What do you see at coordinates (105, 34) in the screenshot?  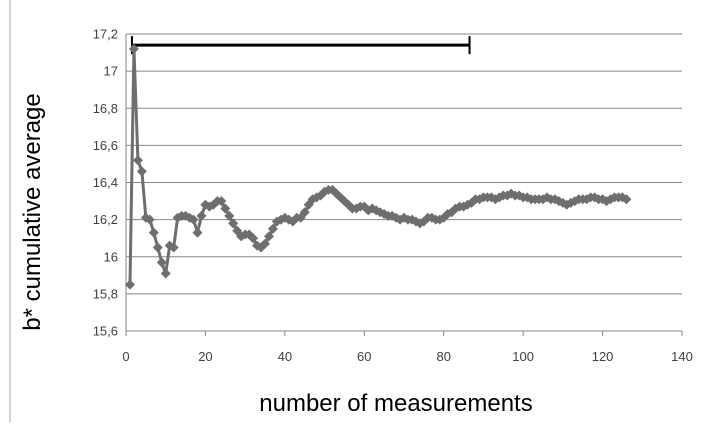 I see `y-tick-label: 17,2` at bounding box center [105, 34].